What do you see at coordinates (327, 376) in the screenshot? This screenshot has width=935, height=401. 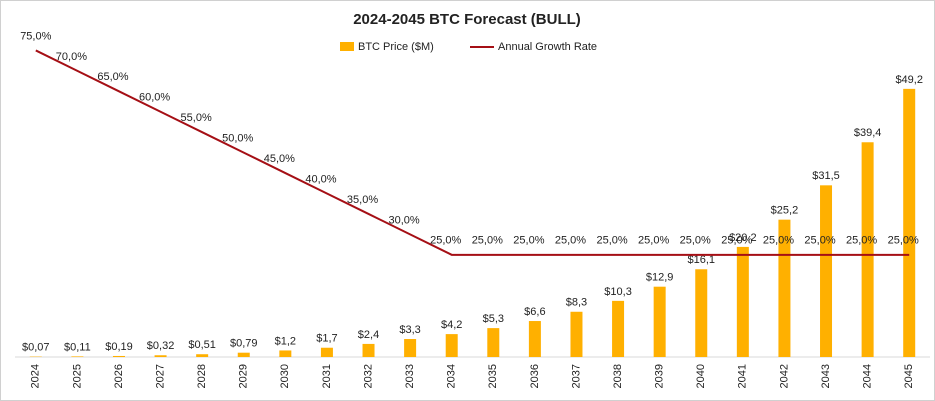 I see `x-tick-label: 2031` at bounding box center [327, 376].